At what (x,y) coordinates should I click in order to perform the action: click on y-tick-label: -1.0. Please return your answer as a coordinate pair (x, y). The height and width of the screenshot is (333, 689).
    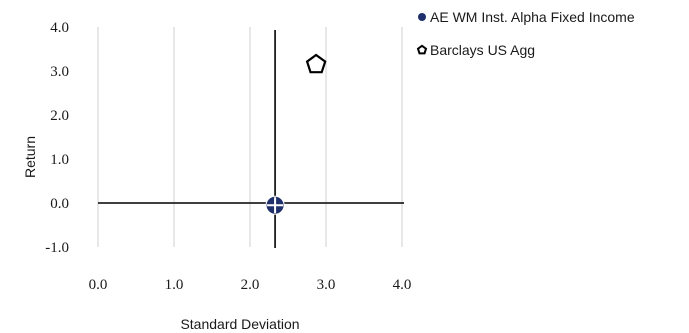
    Looking at the image, I should click on (57, 248).